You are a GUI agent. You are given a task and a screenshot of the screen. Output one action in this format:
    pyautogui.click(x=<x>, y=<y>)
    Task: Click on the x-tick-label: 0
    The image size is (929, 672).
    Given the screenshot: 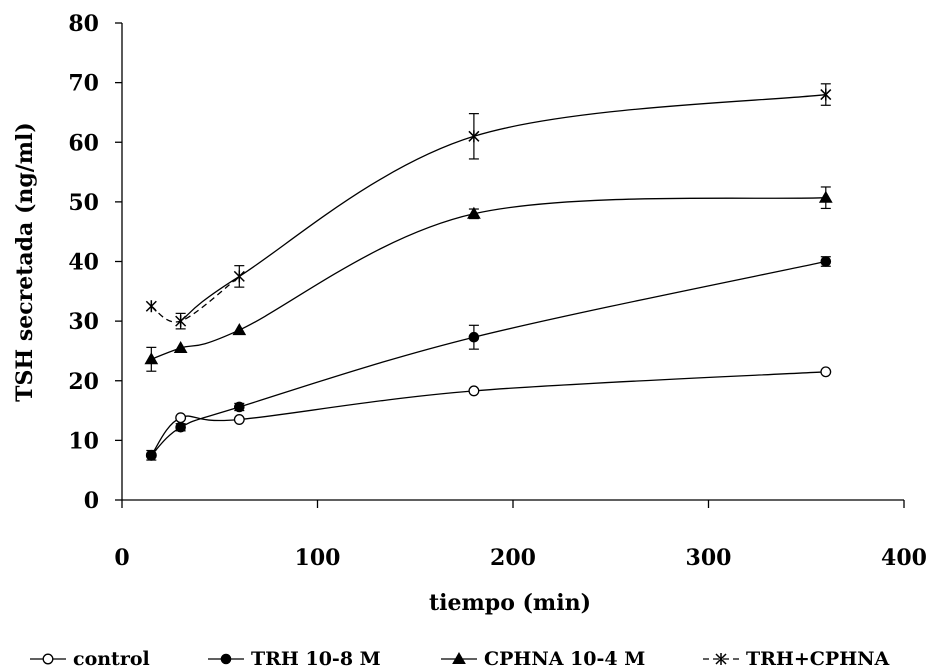 What is the action you would take?
    pyautogui.click(x=121, y=558)
    